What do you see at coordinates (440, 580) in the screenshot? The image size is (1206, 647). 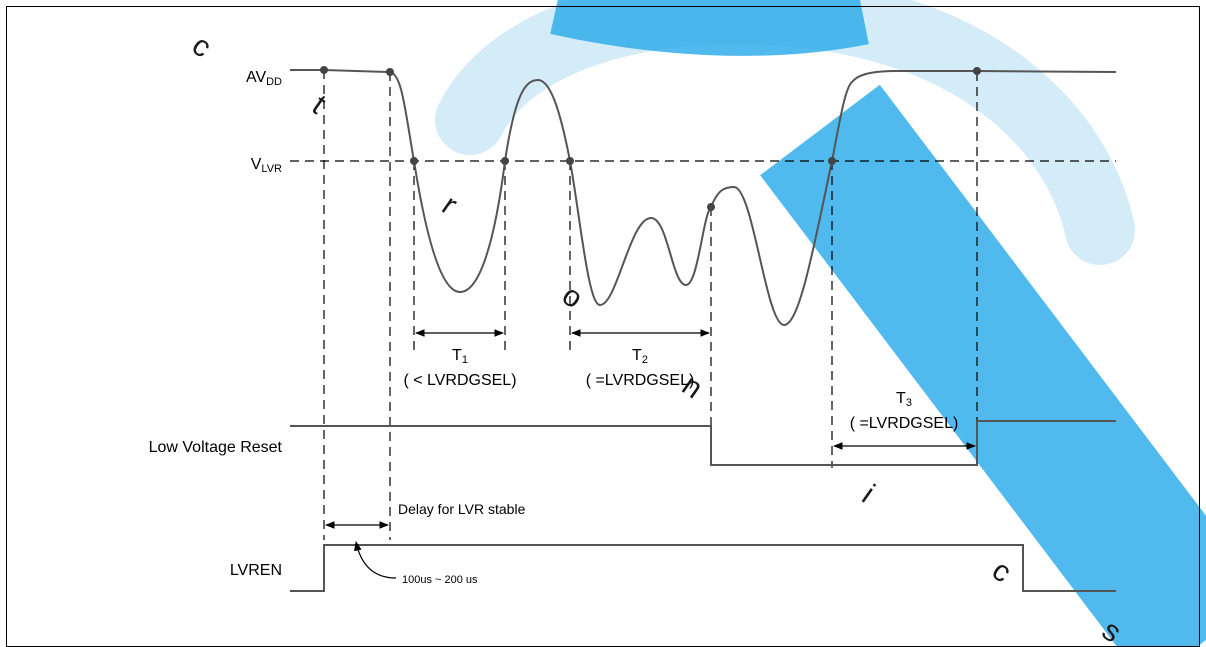 I see `delay-range-label: 100us ~ 200 us` at bounding box center [440, 580].